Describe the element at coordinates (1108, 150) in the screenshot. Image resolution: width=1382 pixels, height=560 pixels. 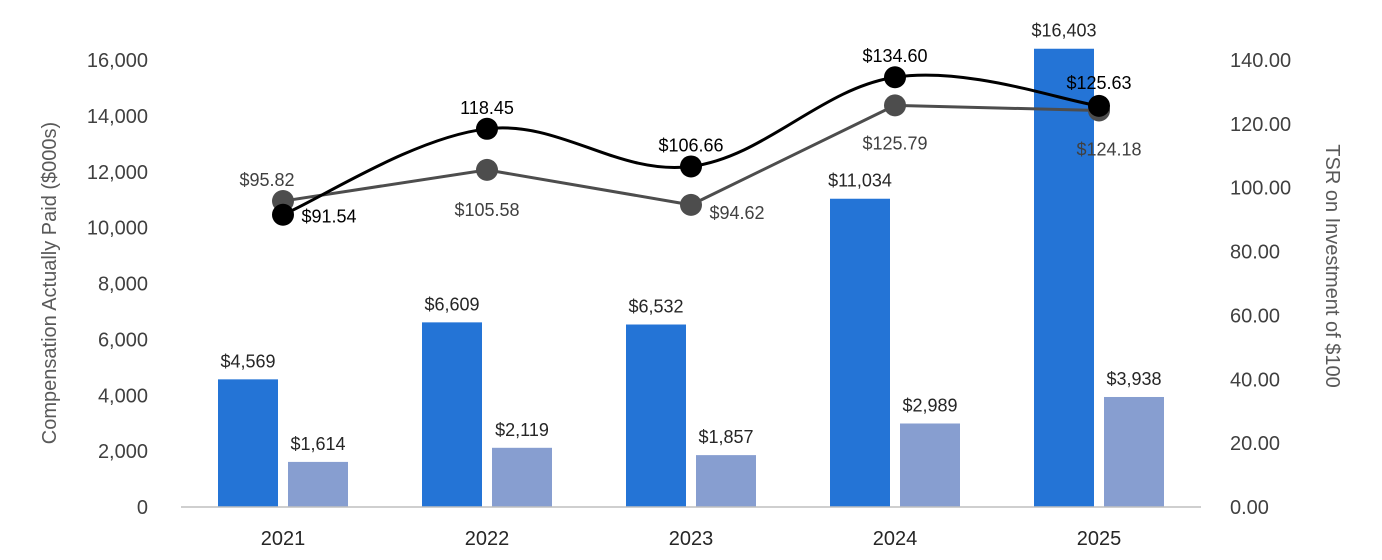
I see `line-value-label: $124.18` at that location.